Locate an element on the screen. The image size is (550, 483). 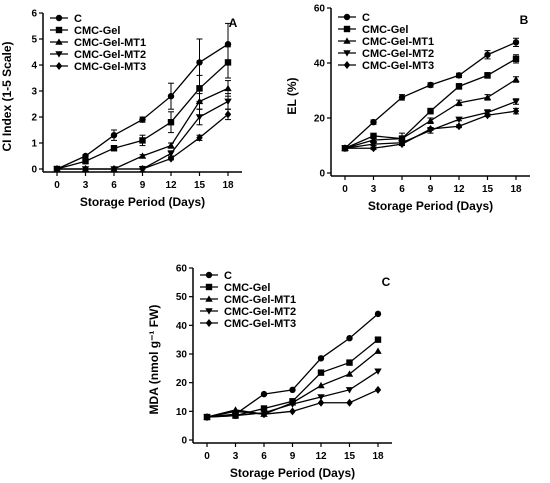
y-tick-label: 6 is located at coordinates (34, 14).